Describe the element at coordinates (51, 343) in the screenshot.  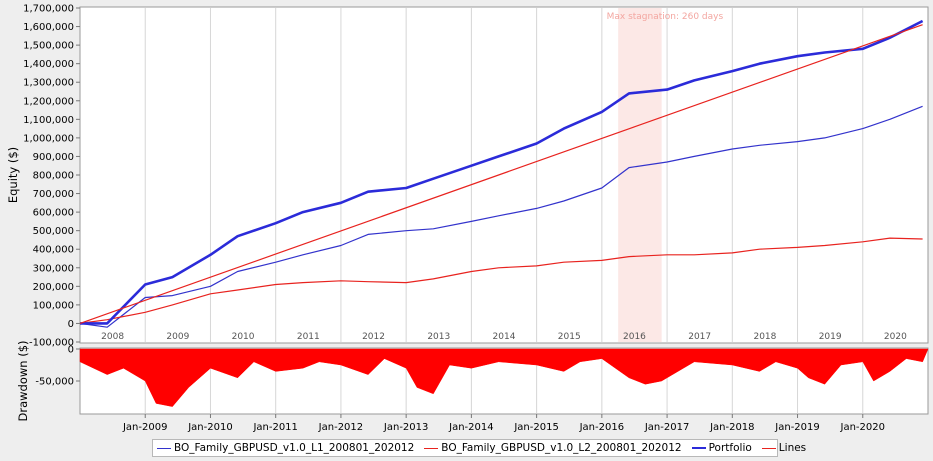
I see `y-tick-label: -100,000` at that location.